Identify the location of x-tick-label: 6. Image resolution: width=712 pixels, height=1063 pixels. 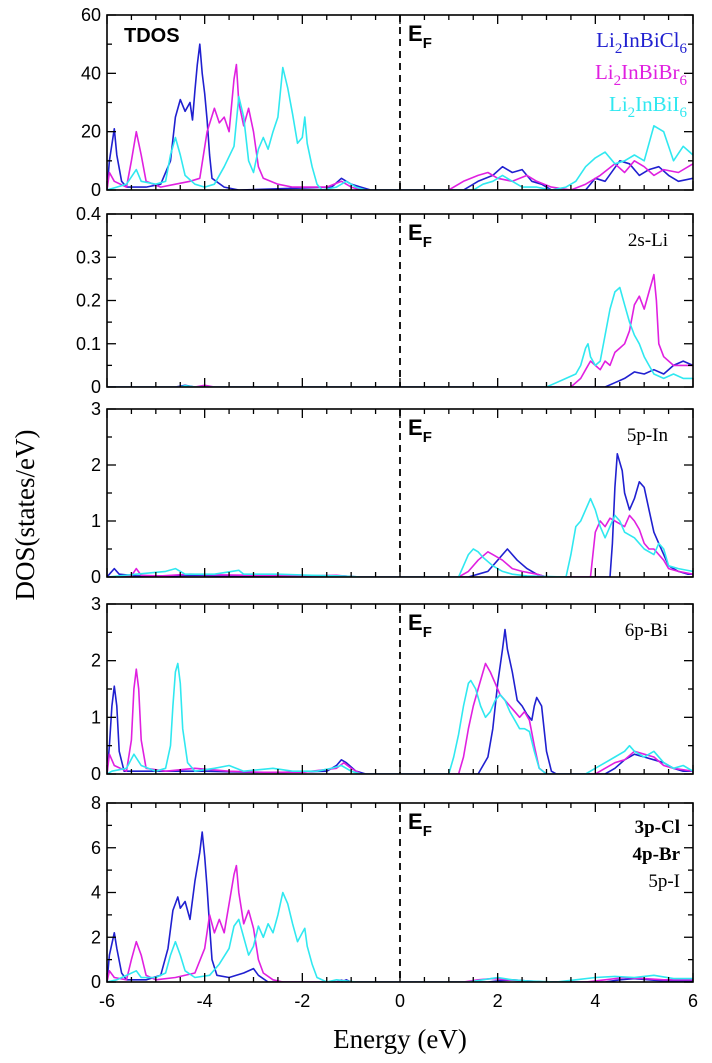
(693, 1001).